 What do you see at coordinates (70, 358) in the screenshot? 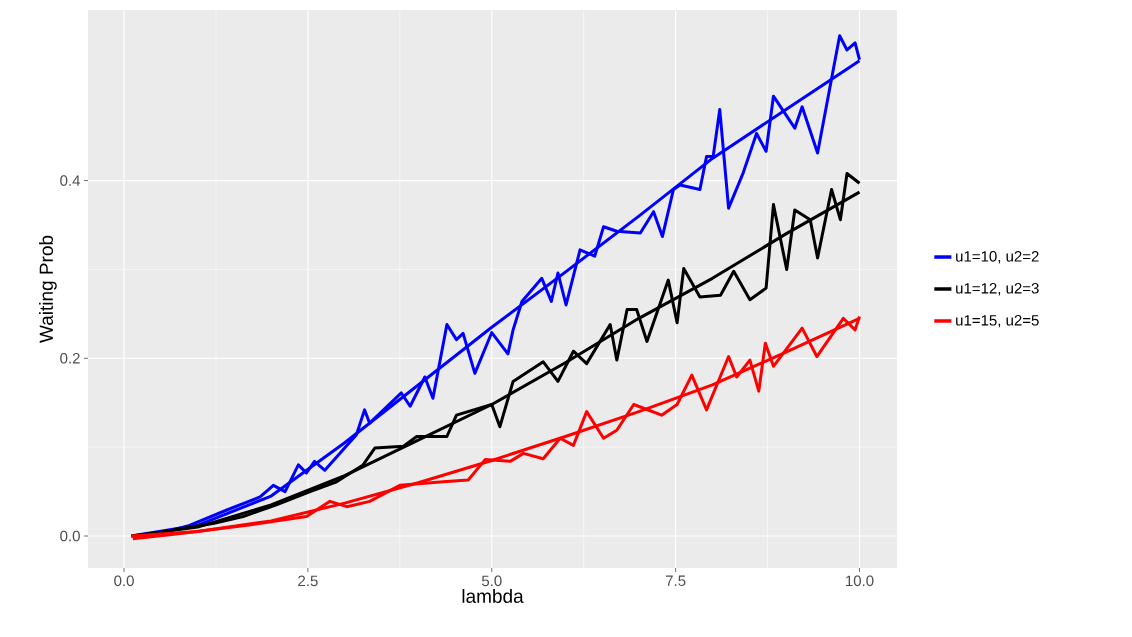
I see `y-tick-label: 0.2` at bounding box center [70, 358].